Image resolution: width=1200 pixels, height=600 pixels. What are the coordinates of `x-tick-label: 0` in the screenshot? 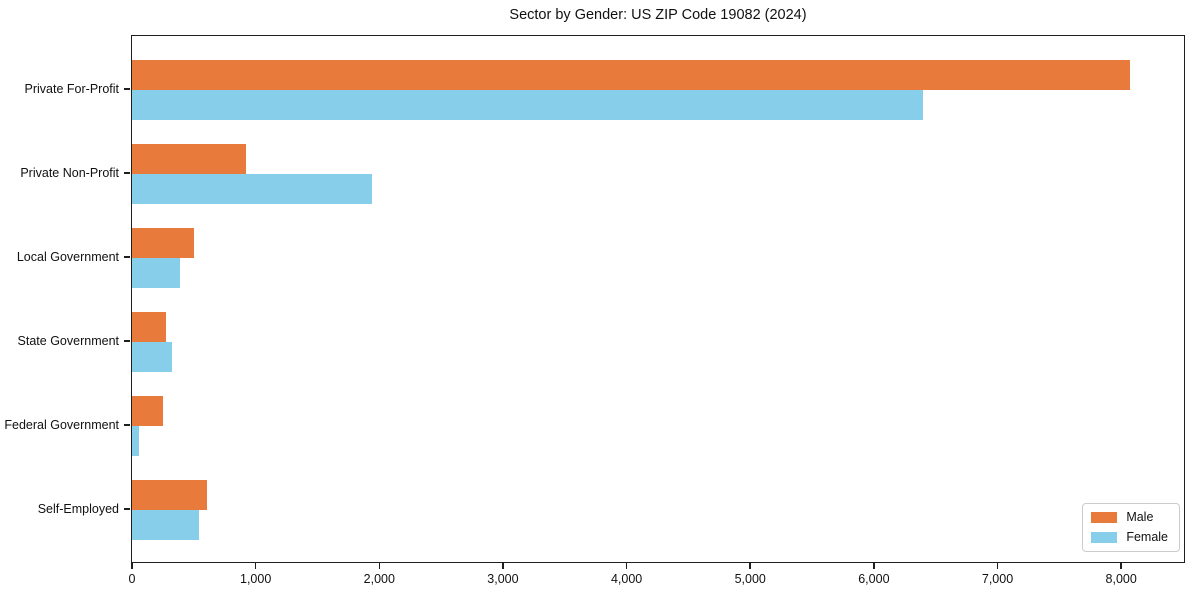 It's located at (132, 579).